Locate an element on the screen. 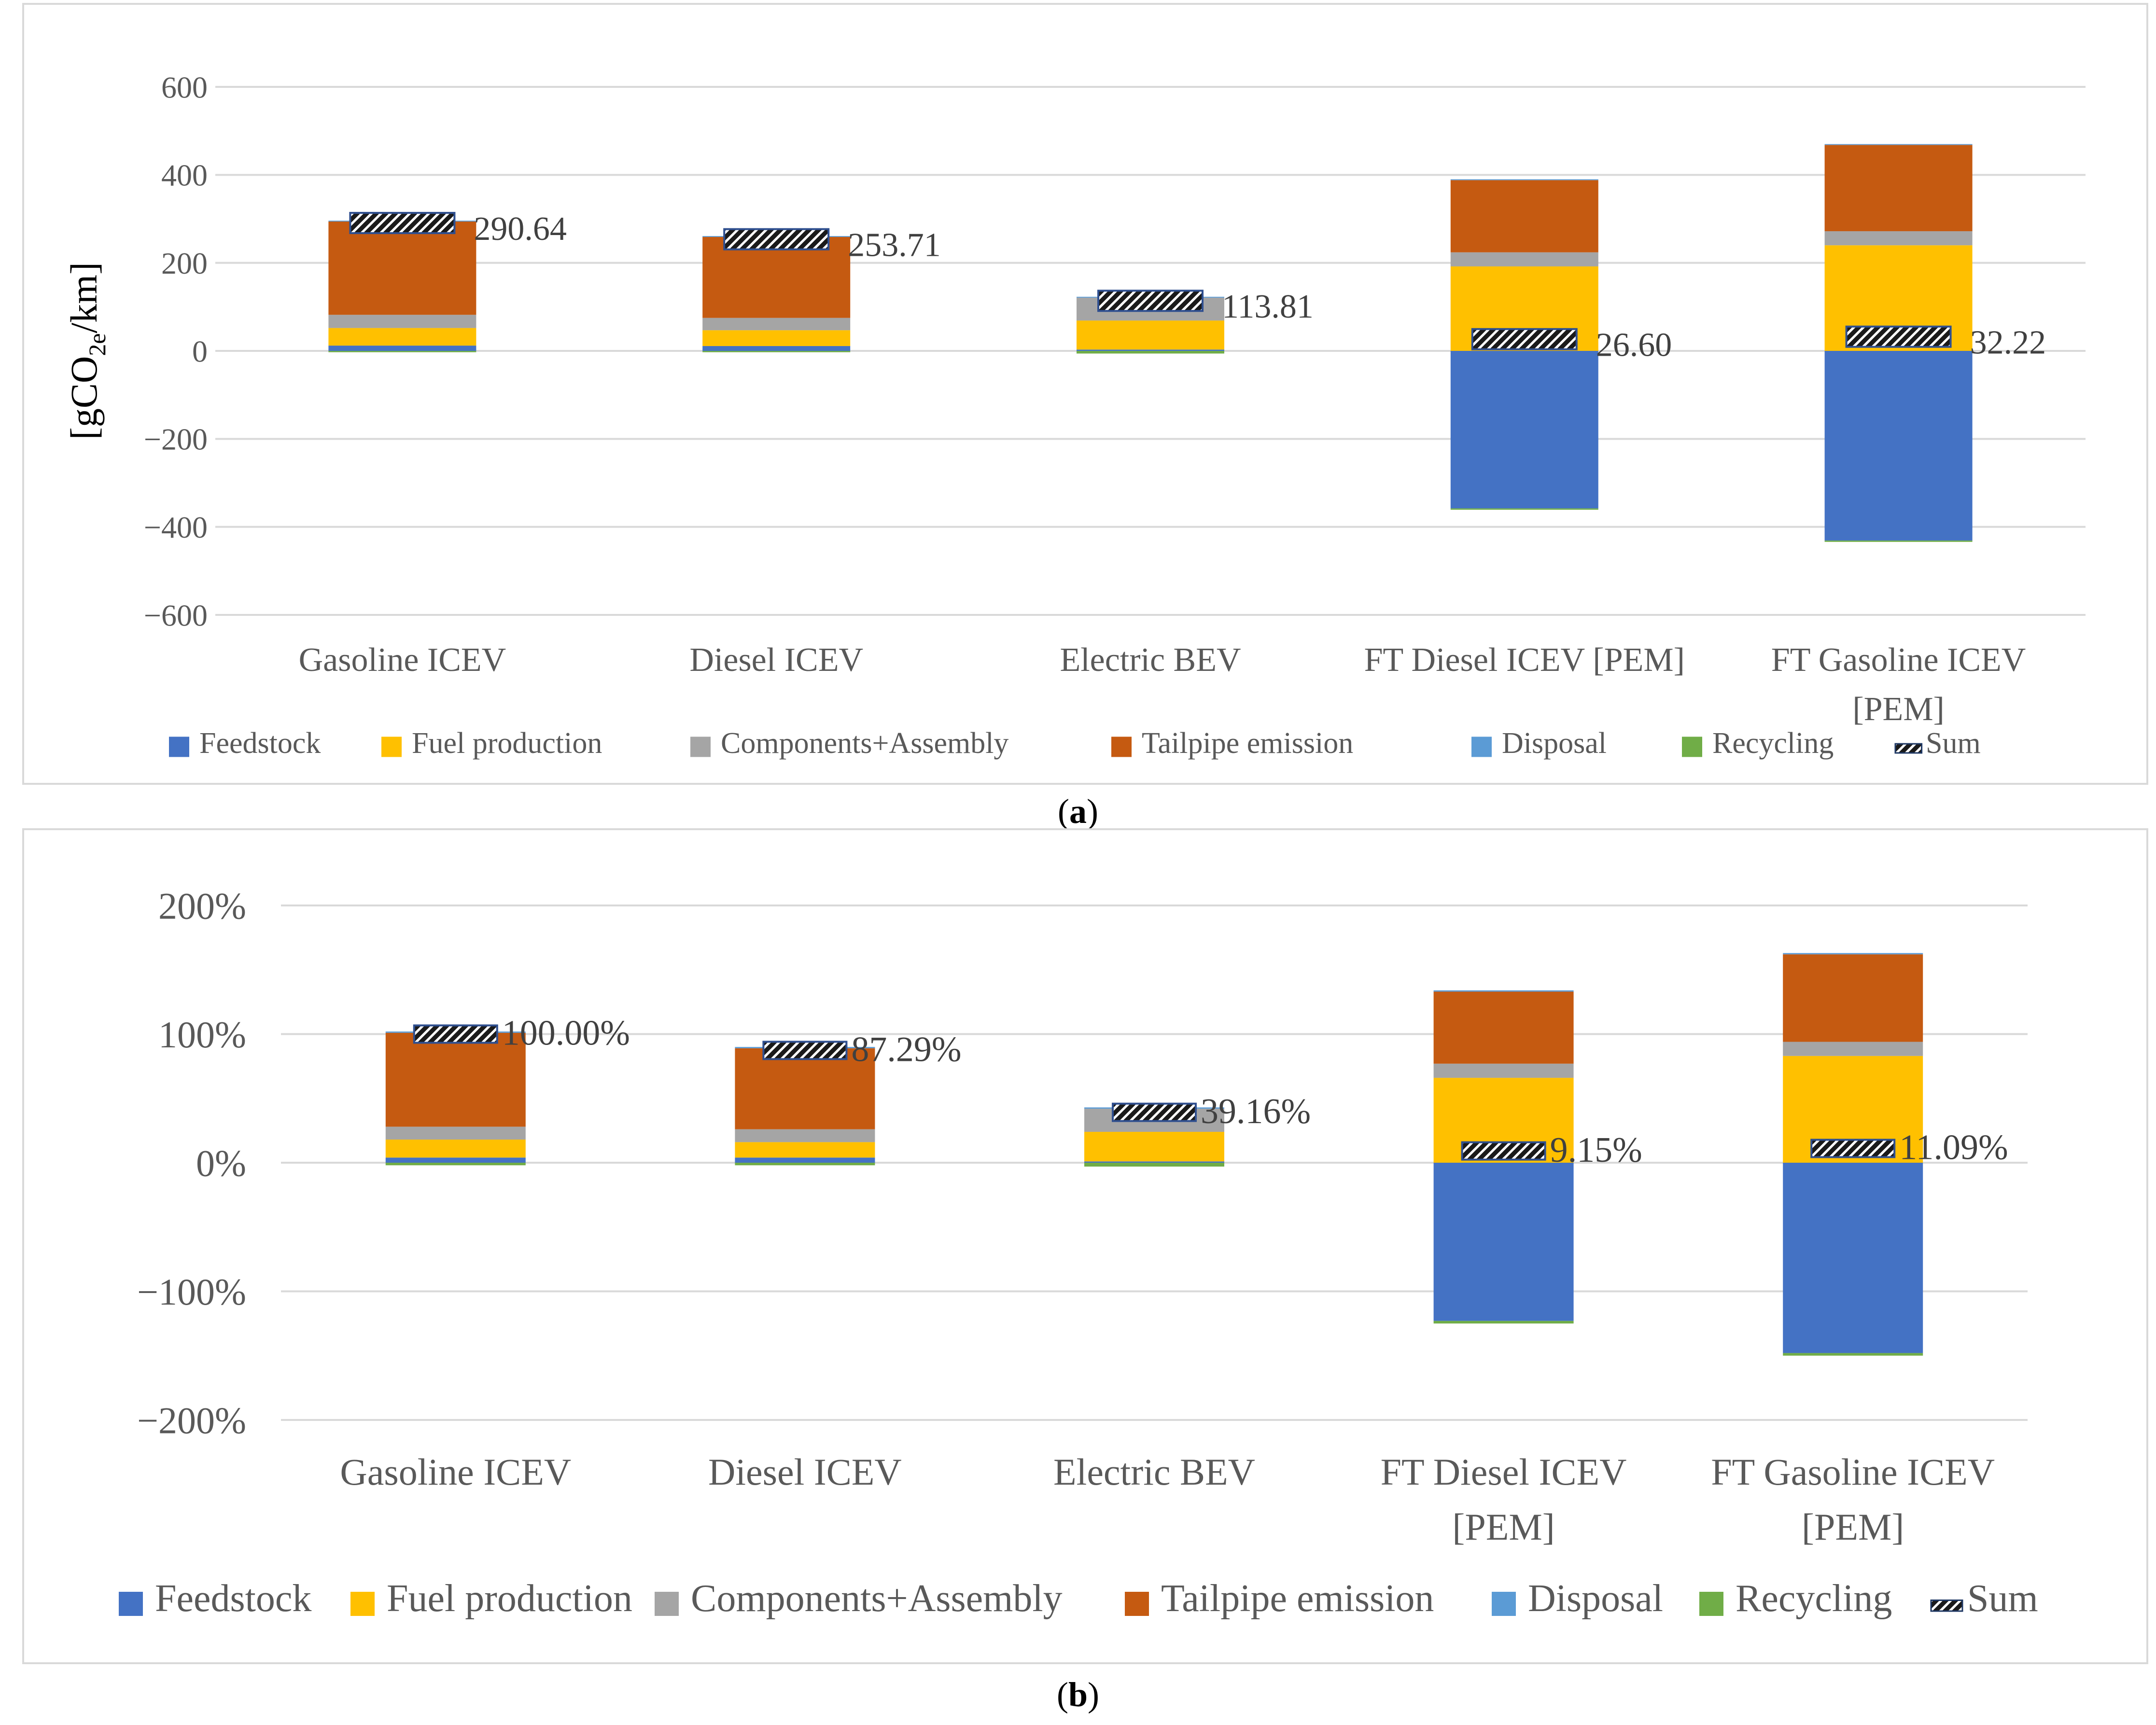  sum-data-label: 11.09% is located at coordinates (1954, 1148).